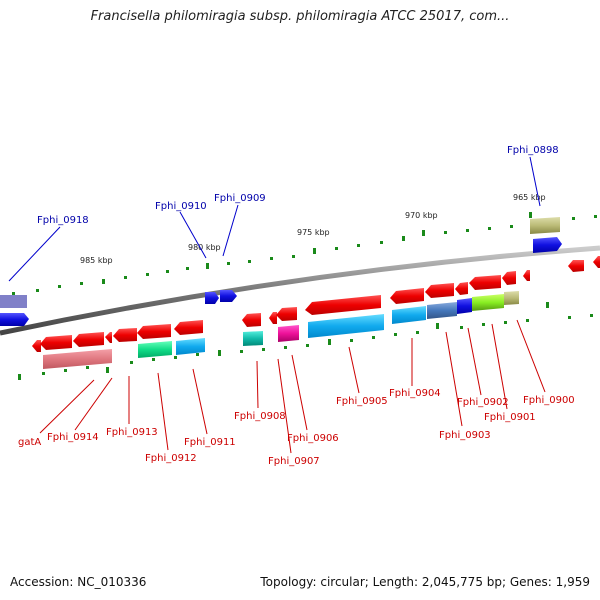 This screenshot has height=600, width=600. Describe the element at coordinates (253, 338) in the screenshot. I see `gene-fphi-0908-box` at that location.